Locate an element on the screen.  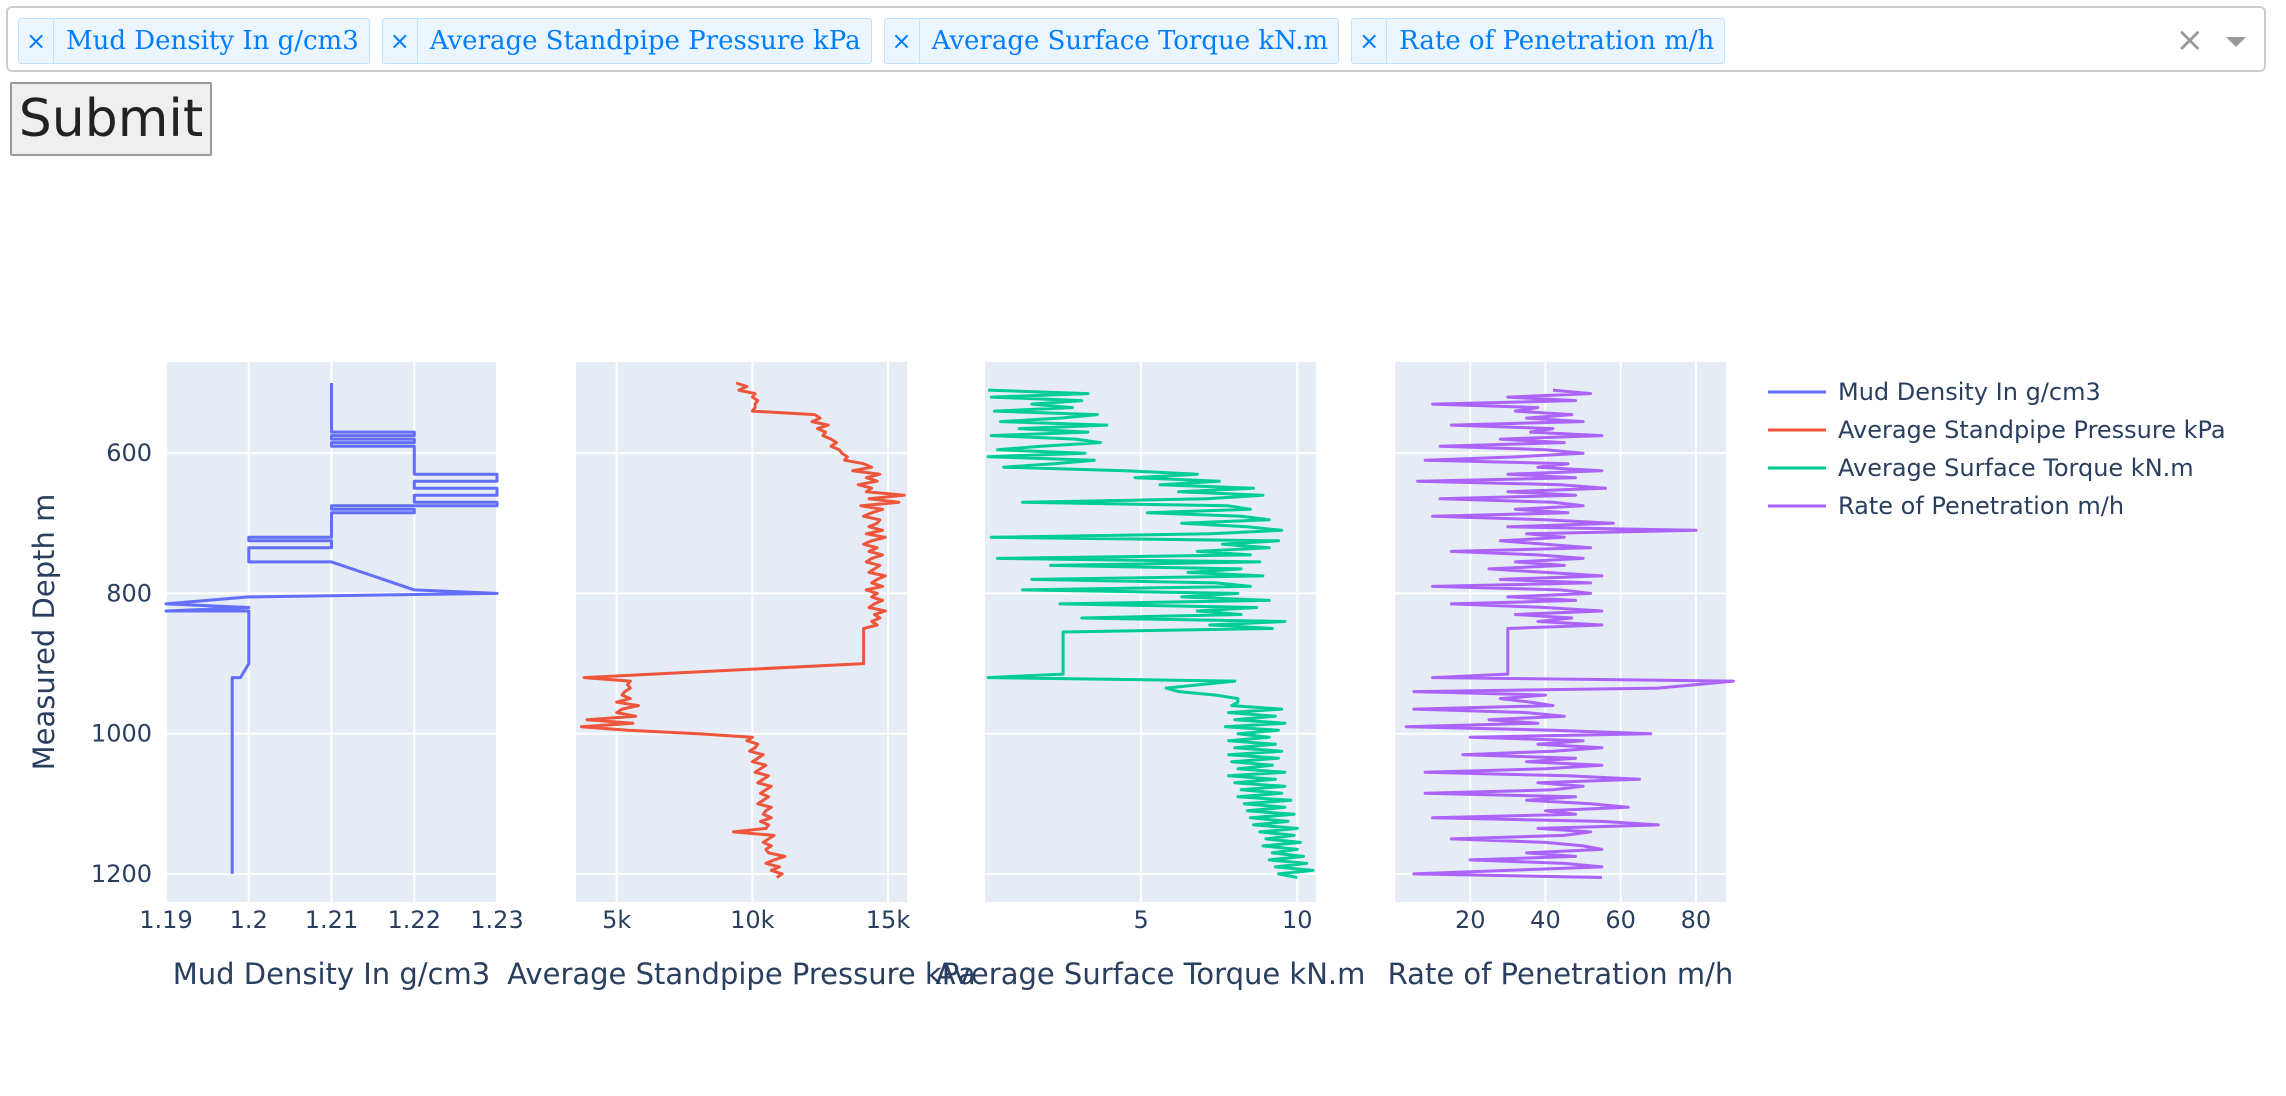
x-axis-title: Rate of Penetration m/h is located at coordinates (1561, 974).